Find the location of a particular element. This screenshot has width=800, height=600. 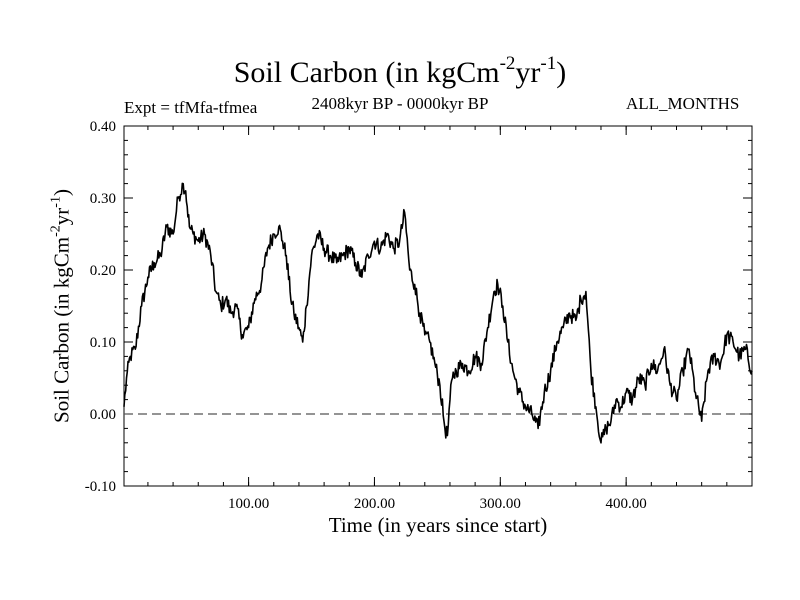

title-exponent-1: -2 is located at coordinates (507, 63).